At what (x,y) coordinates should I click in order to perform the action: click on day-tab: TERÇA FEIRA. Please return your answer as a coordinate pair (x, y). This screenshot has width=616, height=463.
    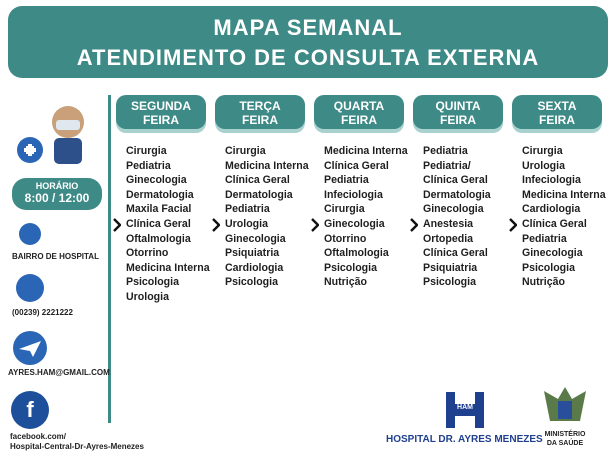
    Looking at the image, I should click on (260, 112).